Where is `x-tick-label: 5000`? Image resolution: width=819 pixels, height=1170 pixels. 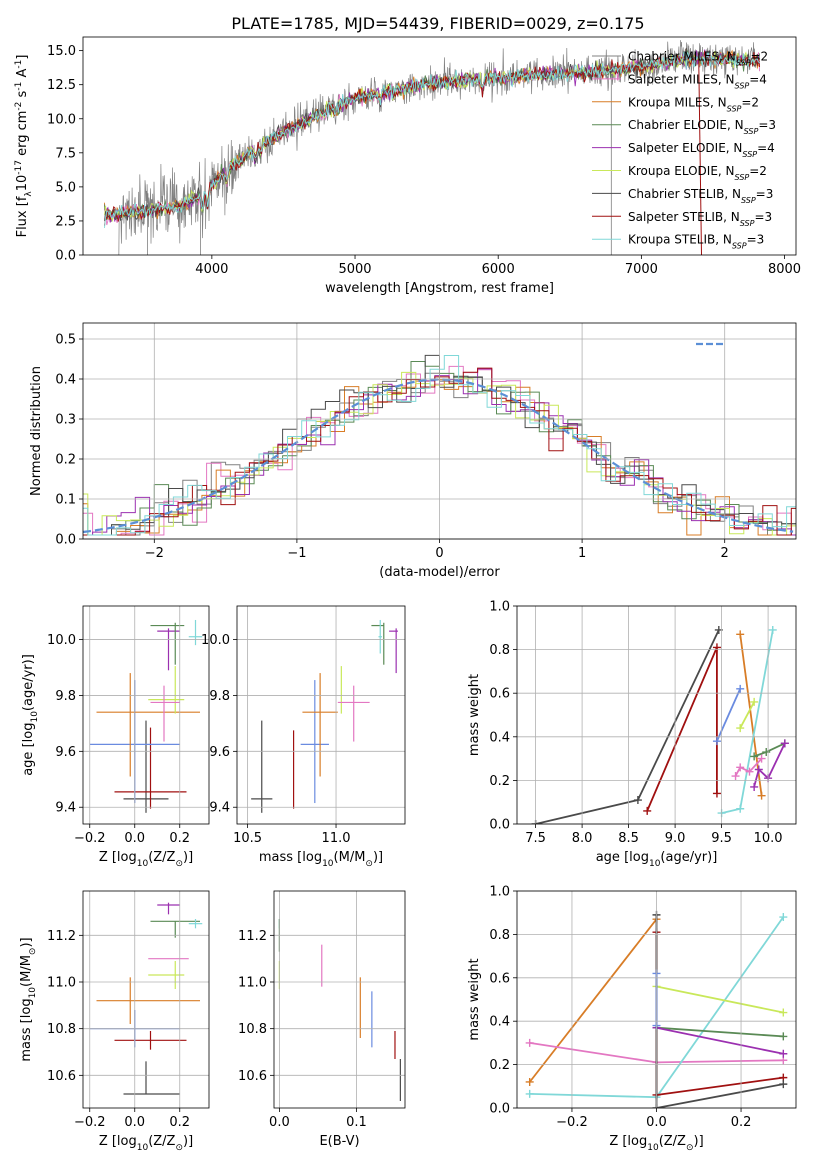
x-tick-label: 5000 is located at coordinates (354, 269).